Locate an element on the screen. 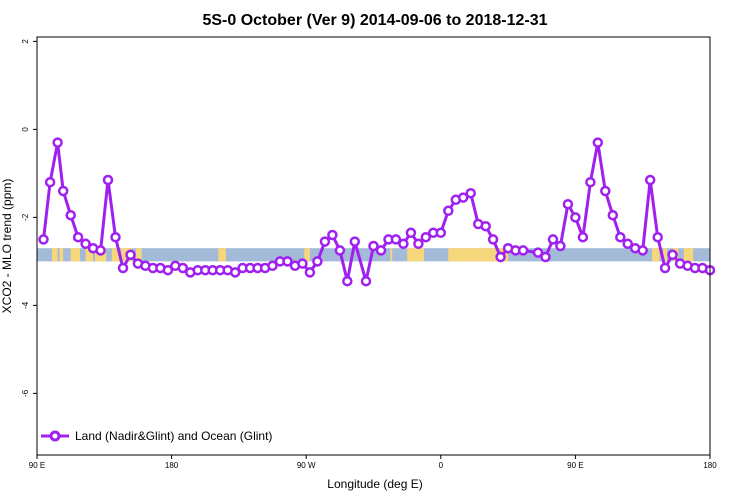 The height and width of the screenshot is (500, 750). legend-marker is located at coordinates (55, 436).